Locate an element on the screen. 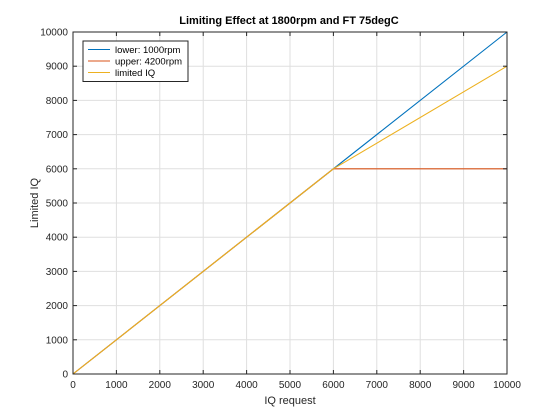 This screenshot has width=560, height=420. y-tick-label: 5000 is located at coordinates (57, 204).